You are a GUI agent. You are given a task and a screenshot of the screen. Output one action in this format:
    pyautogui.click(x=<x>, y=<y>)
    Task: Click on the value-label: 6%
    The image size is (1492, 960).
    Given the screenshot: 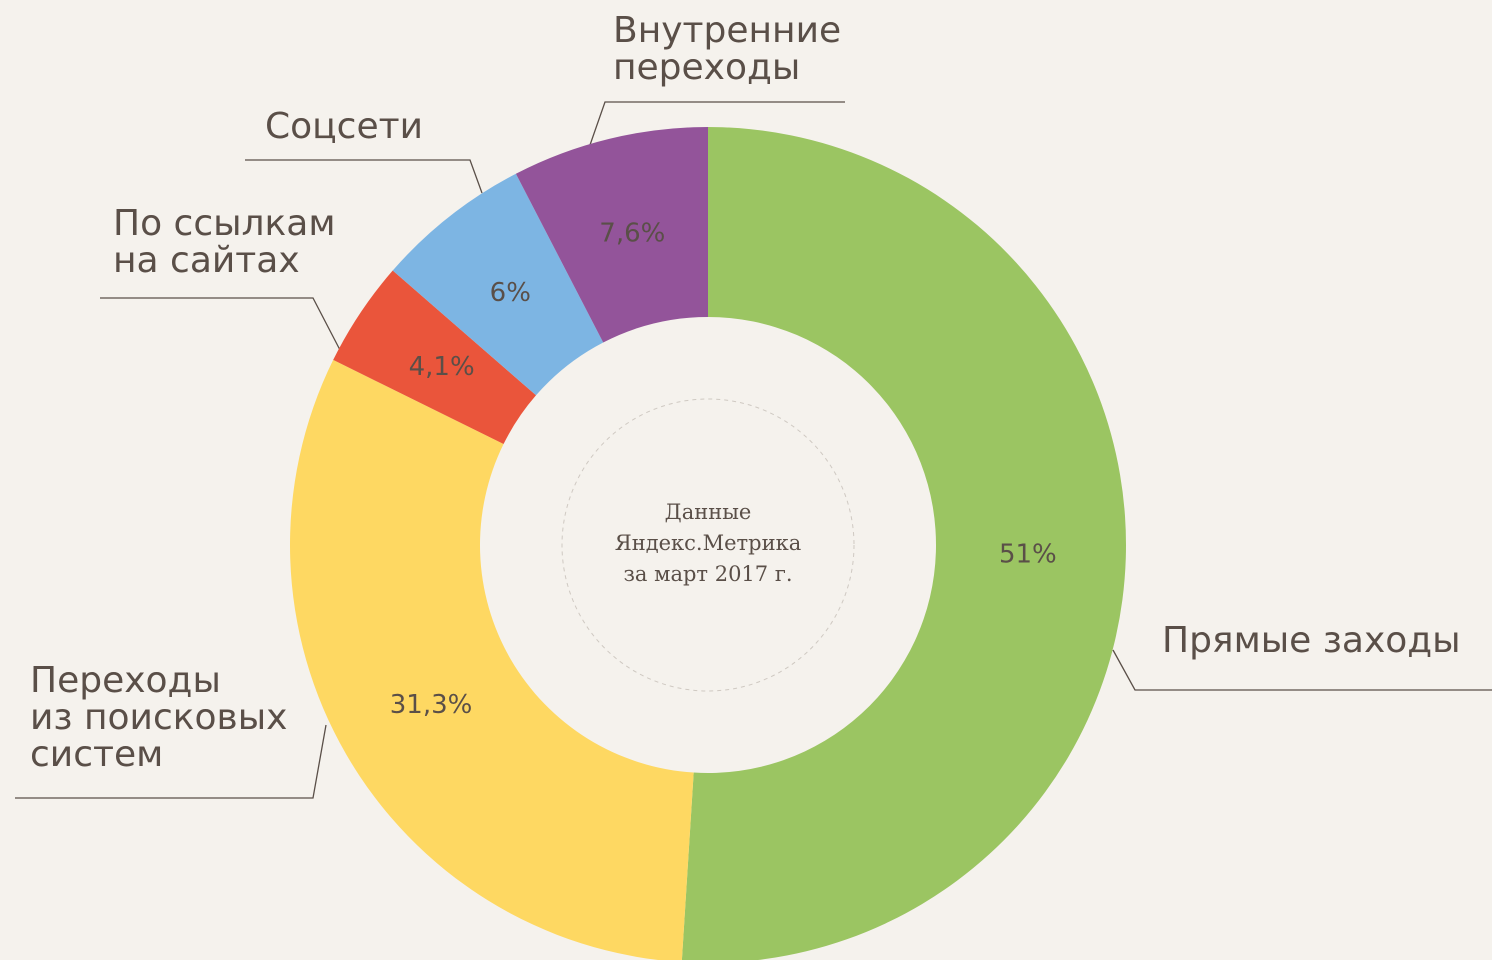 What is the action you would take?
    pyautogui.click(x=510, y=293)
    